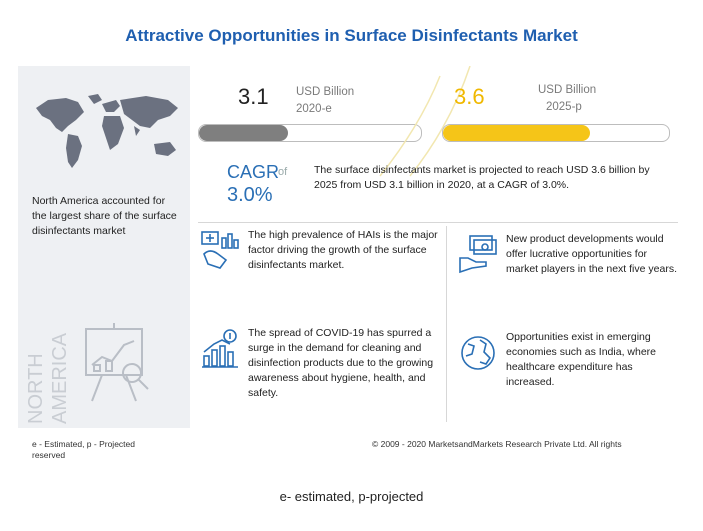 The image size is (703, 531). Describe the element at coordinates (83, 444) in the screenshot. I see `footer-legend: e - Estimated, p - Projected` at that location.